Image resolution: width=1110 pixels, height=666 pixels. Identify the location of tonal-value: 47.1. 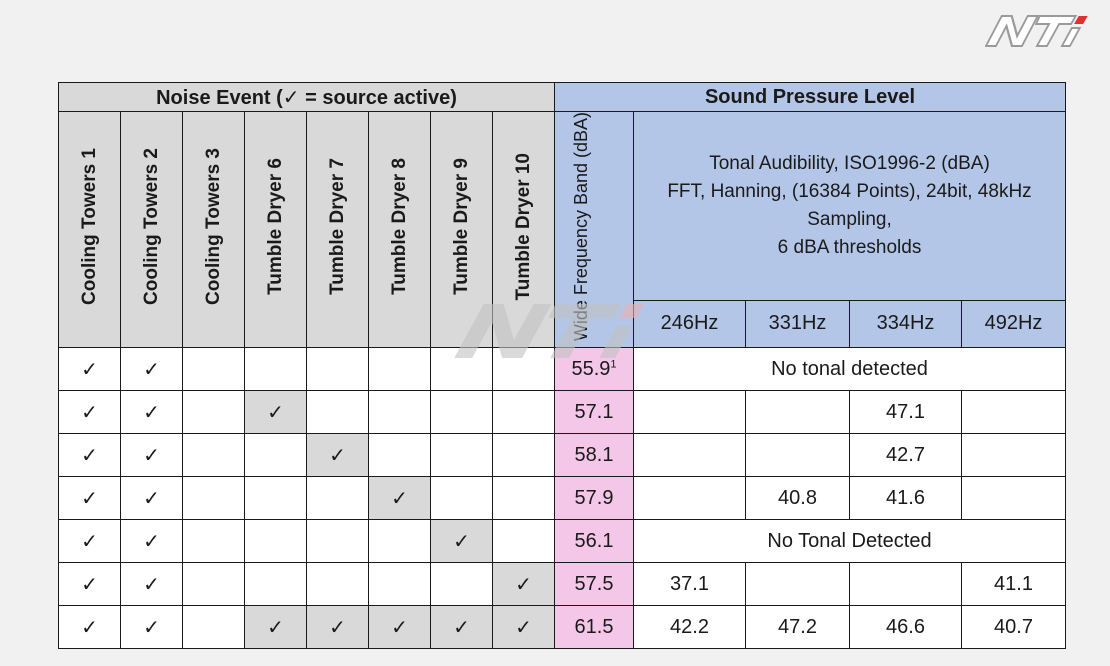
(905, 412).